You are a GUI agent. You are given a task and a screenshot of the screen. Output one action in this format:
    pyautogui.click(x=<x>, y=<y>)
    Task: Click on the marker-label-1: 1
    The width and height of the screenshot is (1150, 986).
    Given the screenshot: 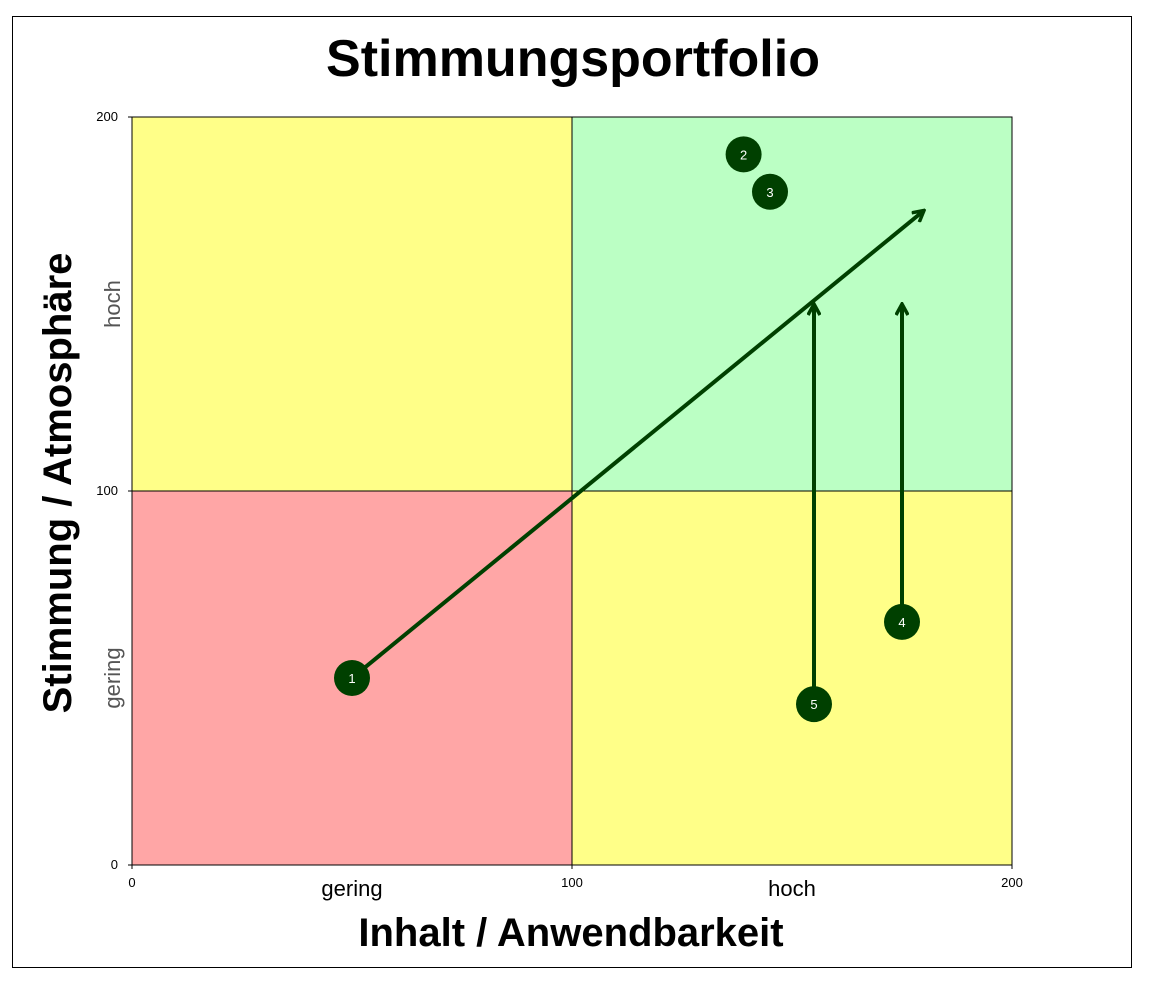 What is the action you would take?
    pyautogui.click(x=351, y=678)
    